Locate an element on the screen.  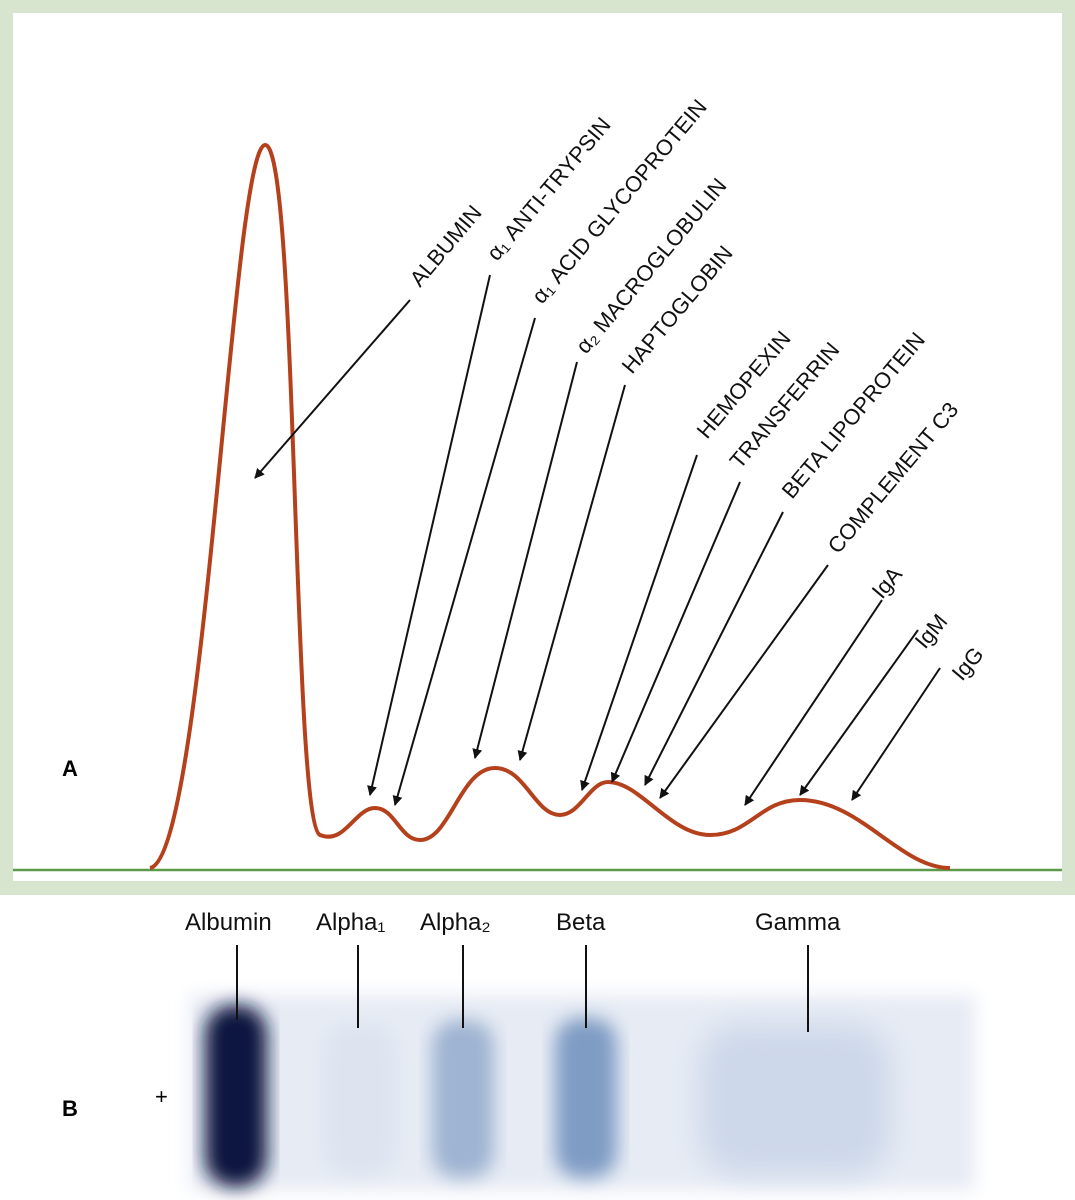
fraction-label: Alpha₂ is located at coordinates (455, 922).